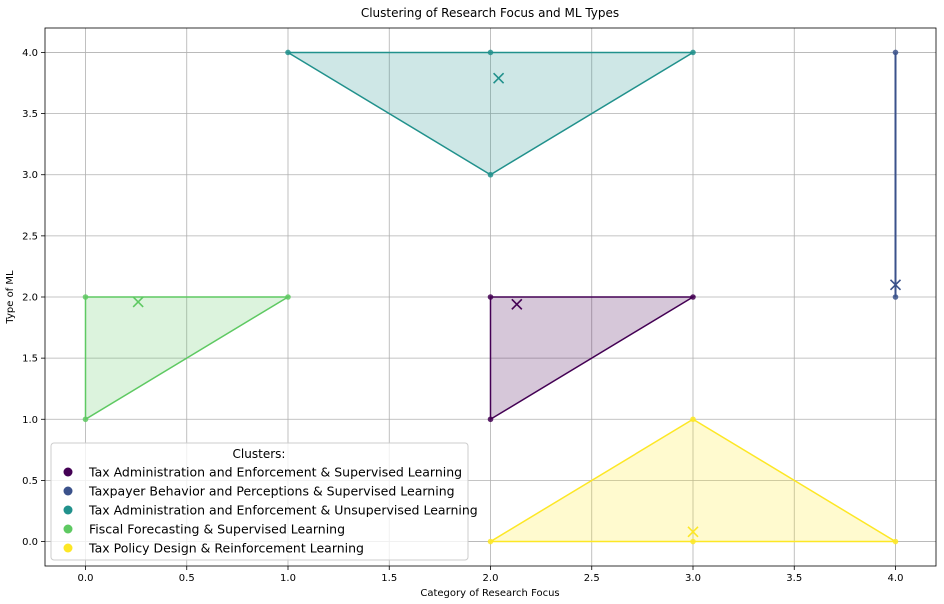 The width and height of the screenshot is (944, 604). Describe the element at coordinates (86, 578) in the screenshot. I see `x-tick-label: 0.0` at that location.